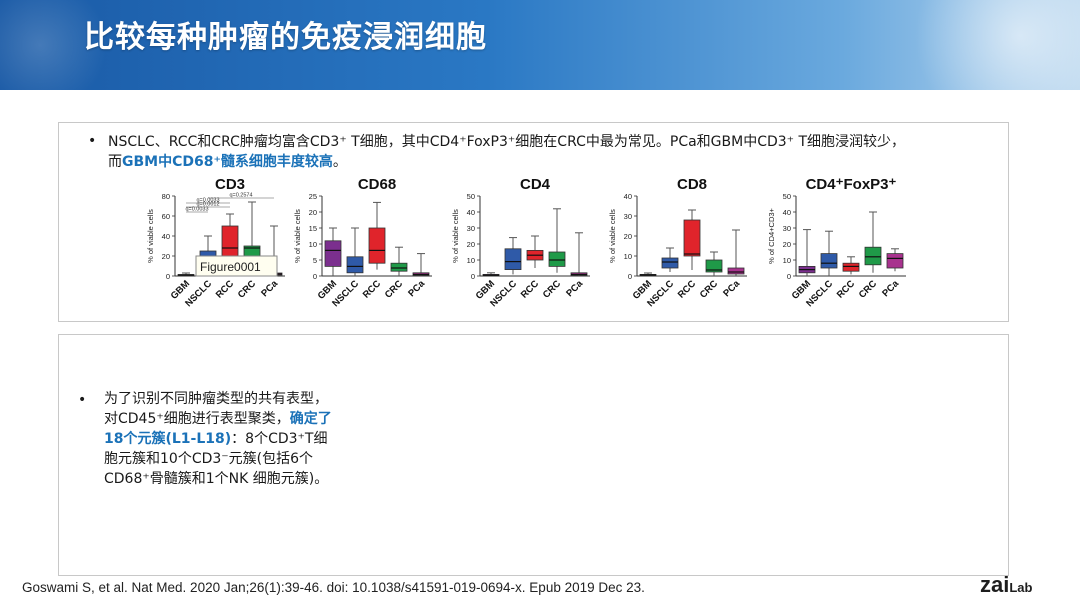 This screenshot has height=608, width=1080. What do you see at coordinates (227, 162) in the screenshot?
I see `bullet-1-highlight: GBM中CD68⁺髓系细胞丰度较高` at bounding box center [227, 162].